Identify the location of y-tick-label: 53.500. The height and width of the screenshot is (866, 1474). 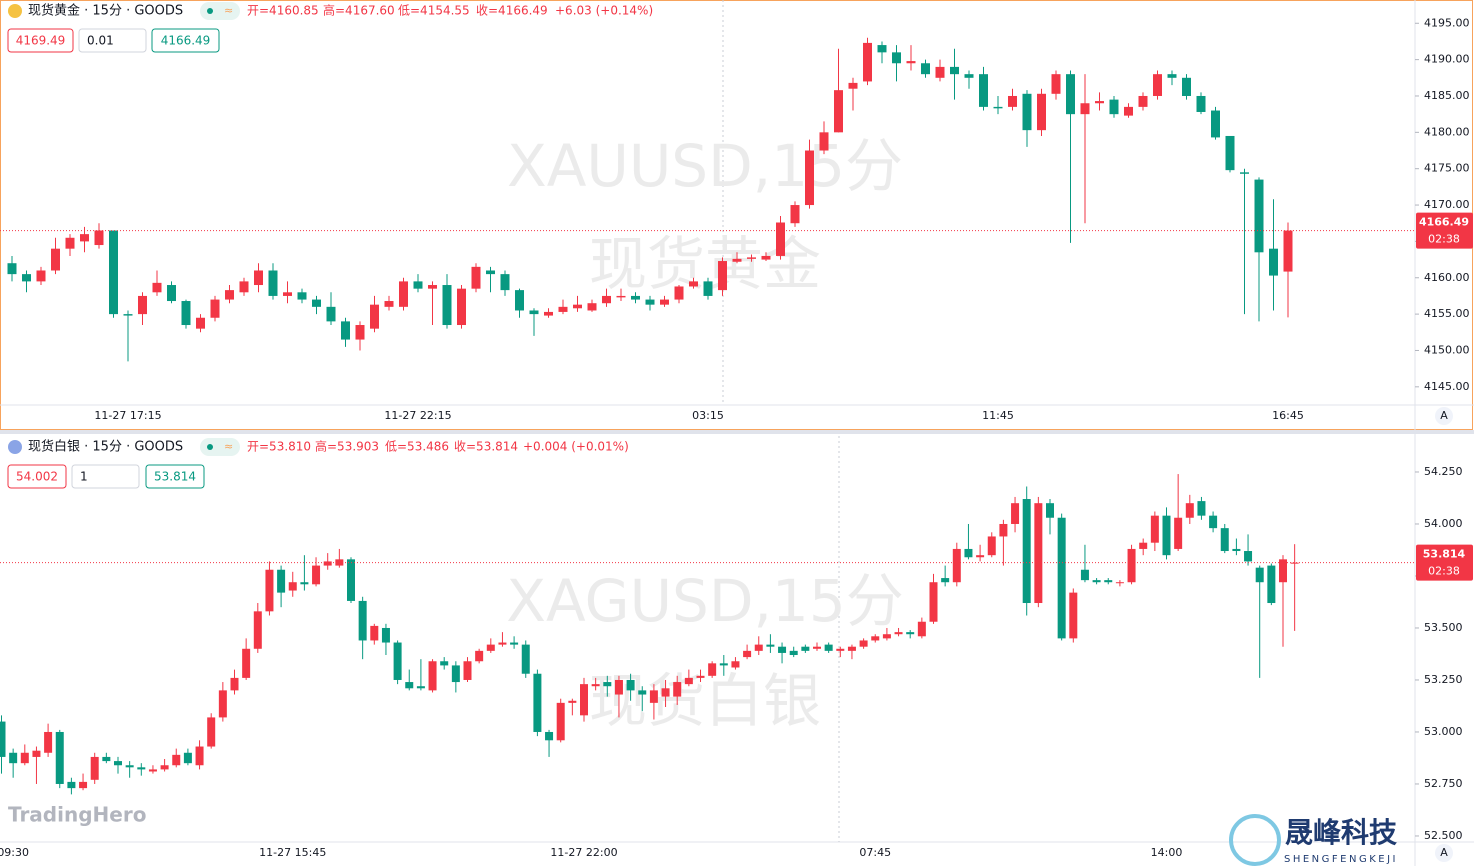
(1443, 627).